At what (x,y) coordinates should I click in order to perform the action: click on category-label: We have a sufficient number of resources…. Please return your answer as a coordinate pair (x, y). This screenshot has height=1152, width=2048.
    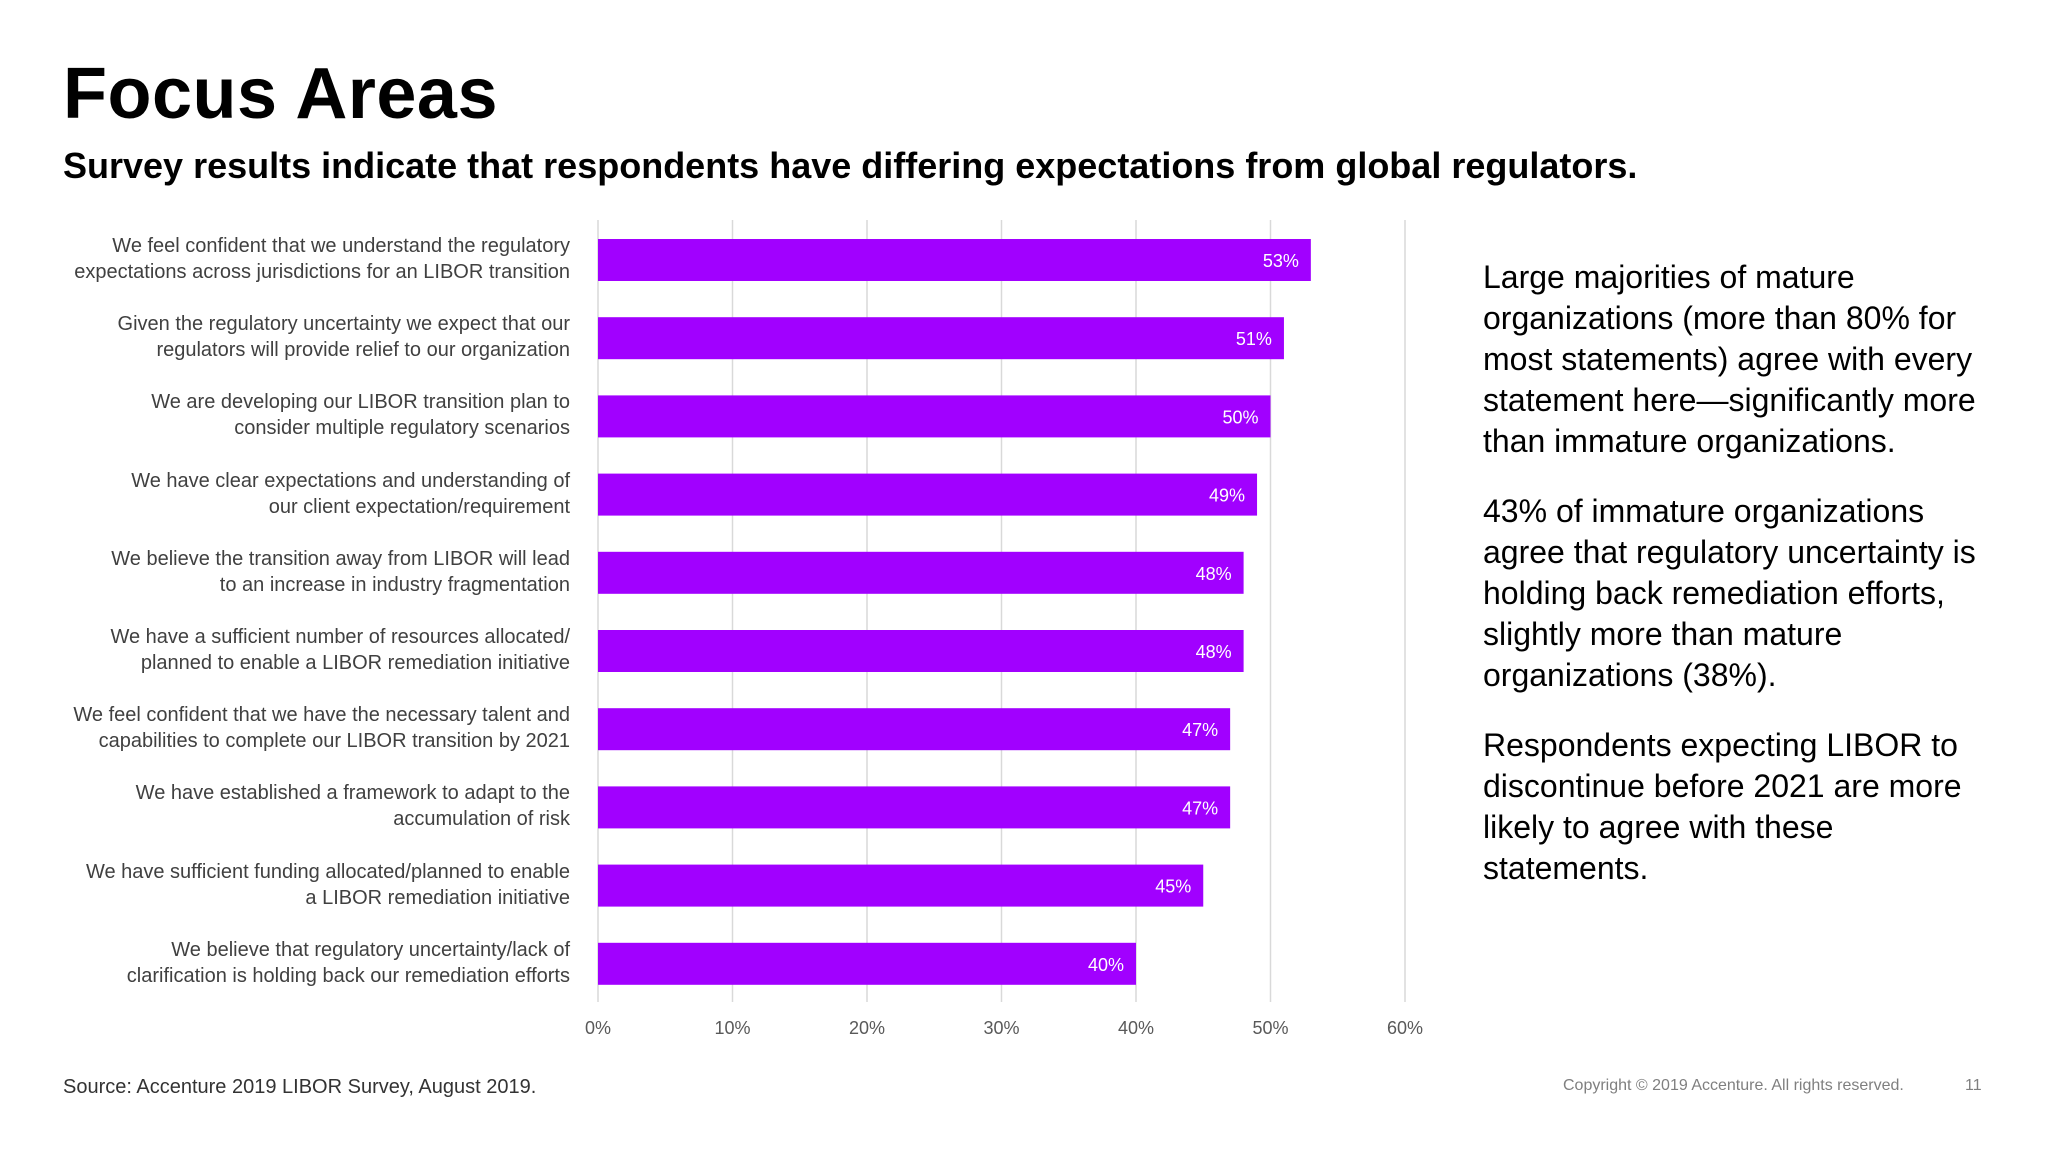
    Looking at the image, I should click on (290, 650).